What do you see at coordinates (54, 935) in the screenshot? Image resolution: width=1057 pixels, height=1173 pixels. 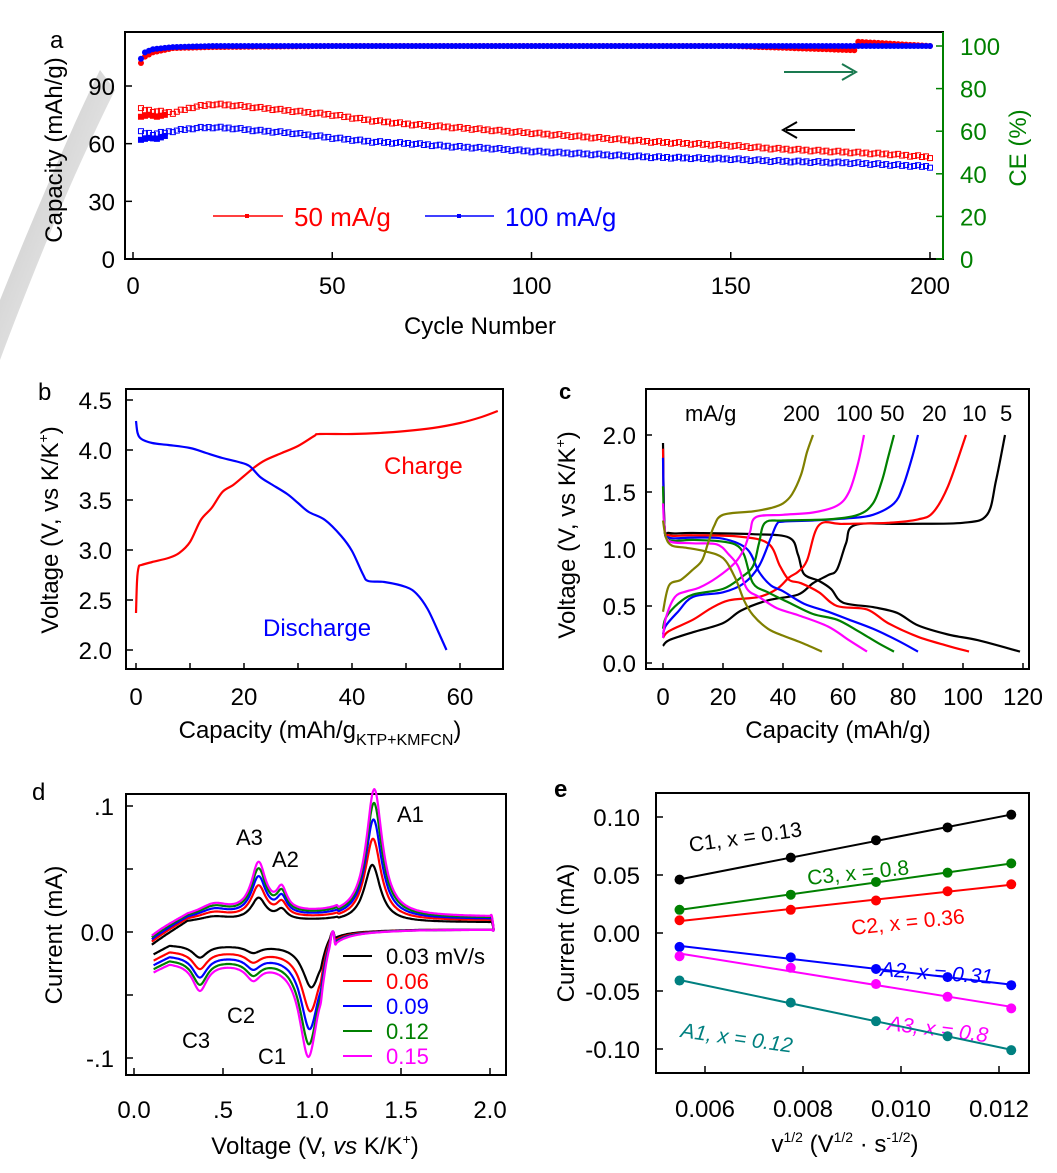 I see `panel-d-ylabel: Current (mA)` at bounding box center [54, 935].